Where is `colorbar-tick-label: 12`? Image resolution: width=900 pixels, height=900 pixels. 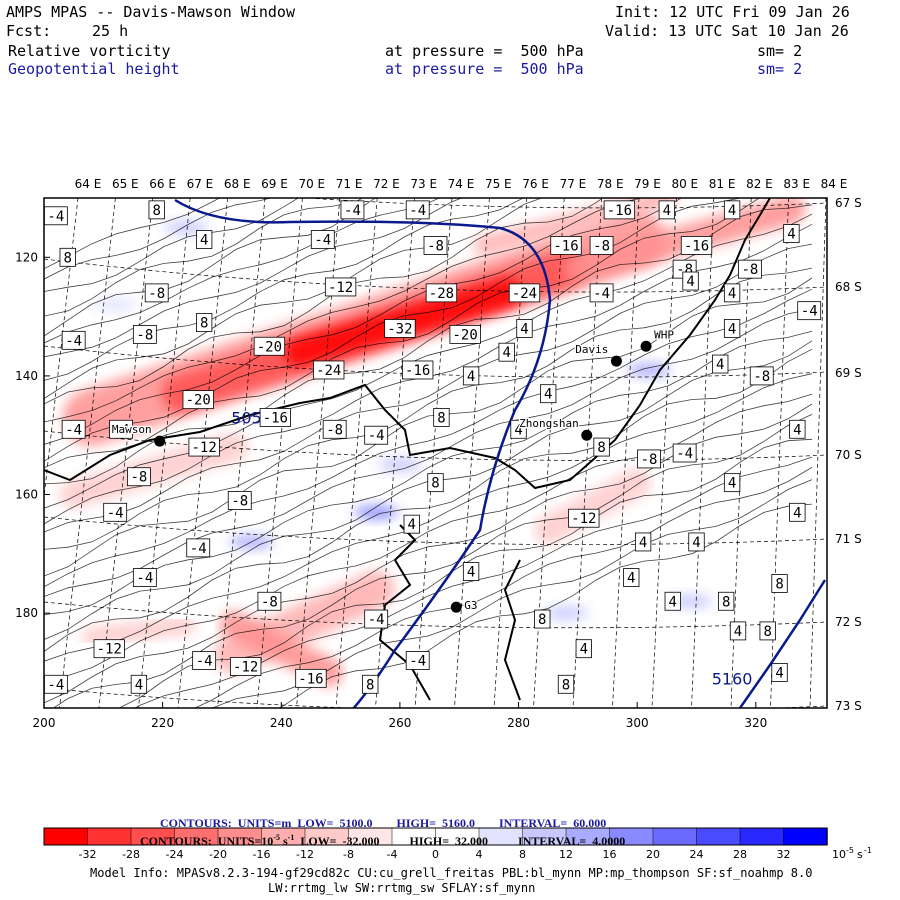 colorbar-tick-label: 12 is located at coordinates (566, 854).